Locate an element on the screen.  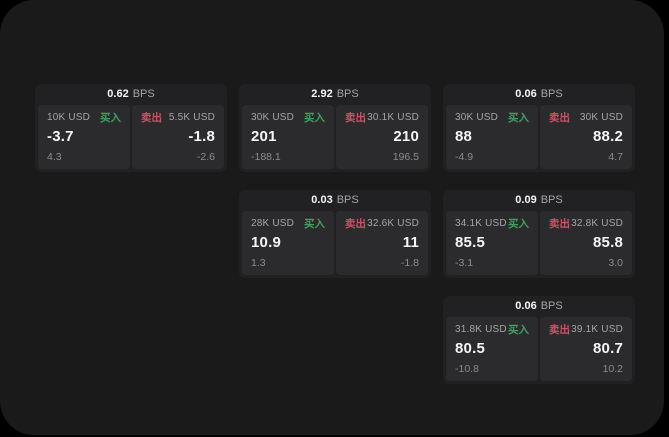
sell-price: 210 is located at coordinates (406, 136).